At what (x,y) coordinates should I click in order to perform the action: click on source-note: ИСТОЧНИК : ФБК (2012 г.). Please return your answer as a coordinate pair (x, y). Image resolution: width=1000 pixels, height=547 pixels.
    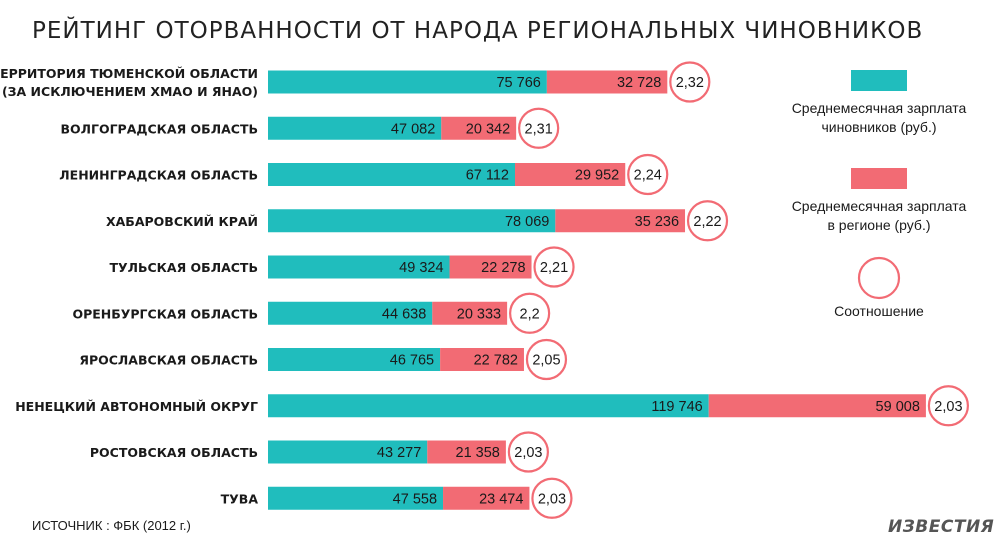
    Looking at the image, I should click on (111, 525).